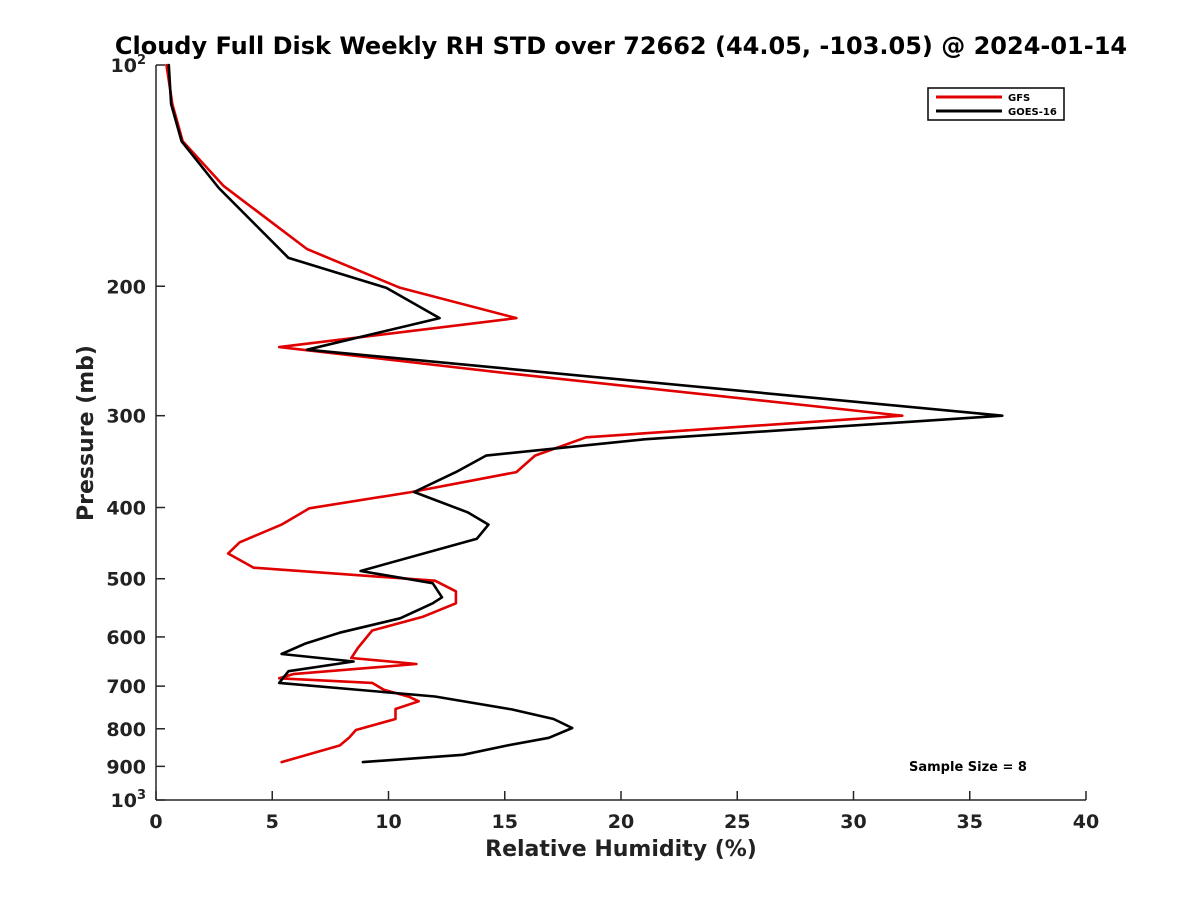 The width and height of the screenshot is (1200, 900). Describe the element at coordinates (621, 849) in the screenshot. I see `x-axis-title: Relative Humidity (%)` at that location.